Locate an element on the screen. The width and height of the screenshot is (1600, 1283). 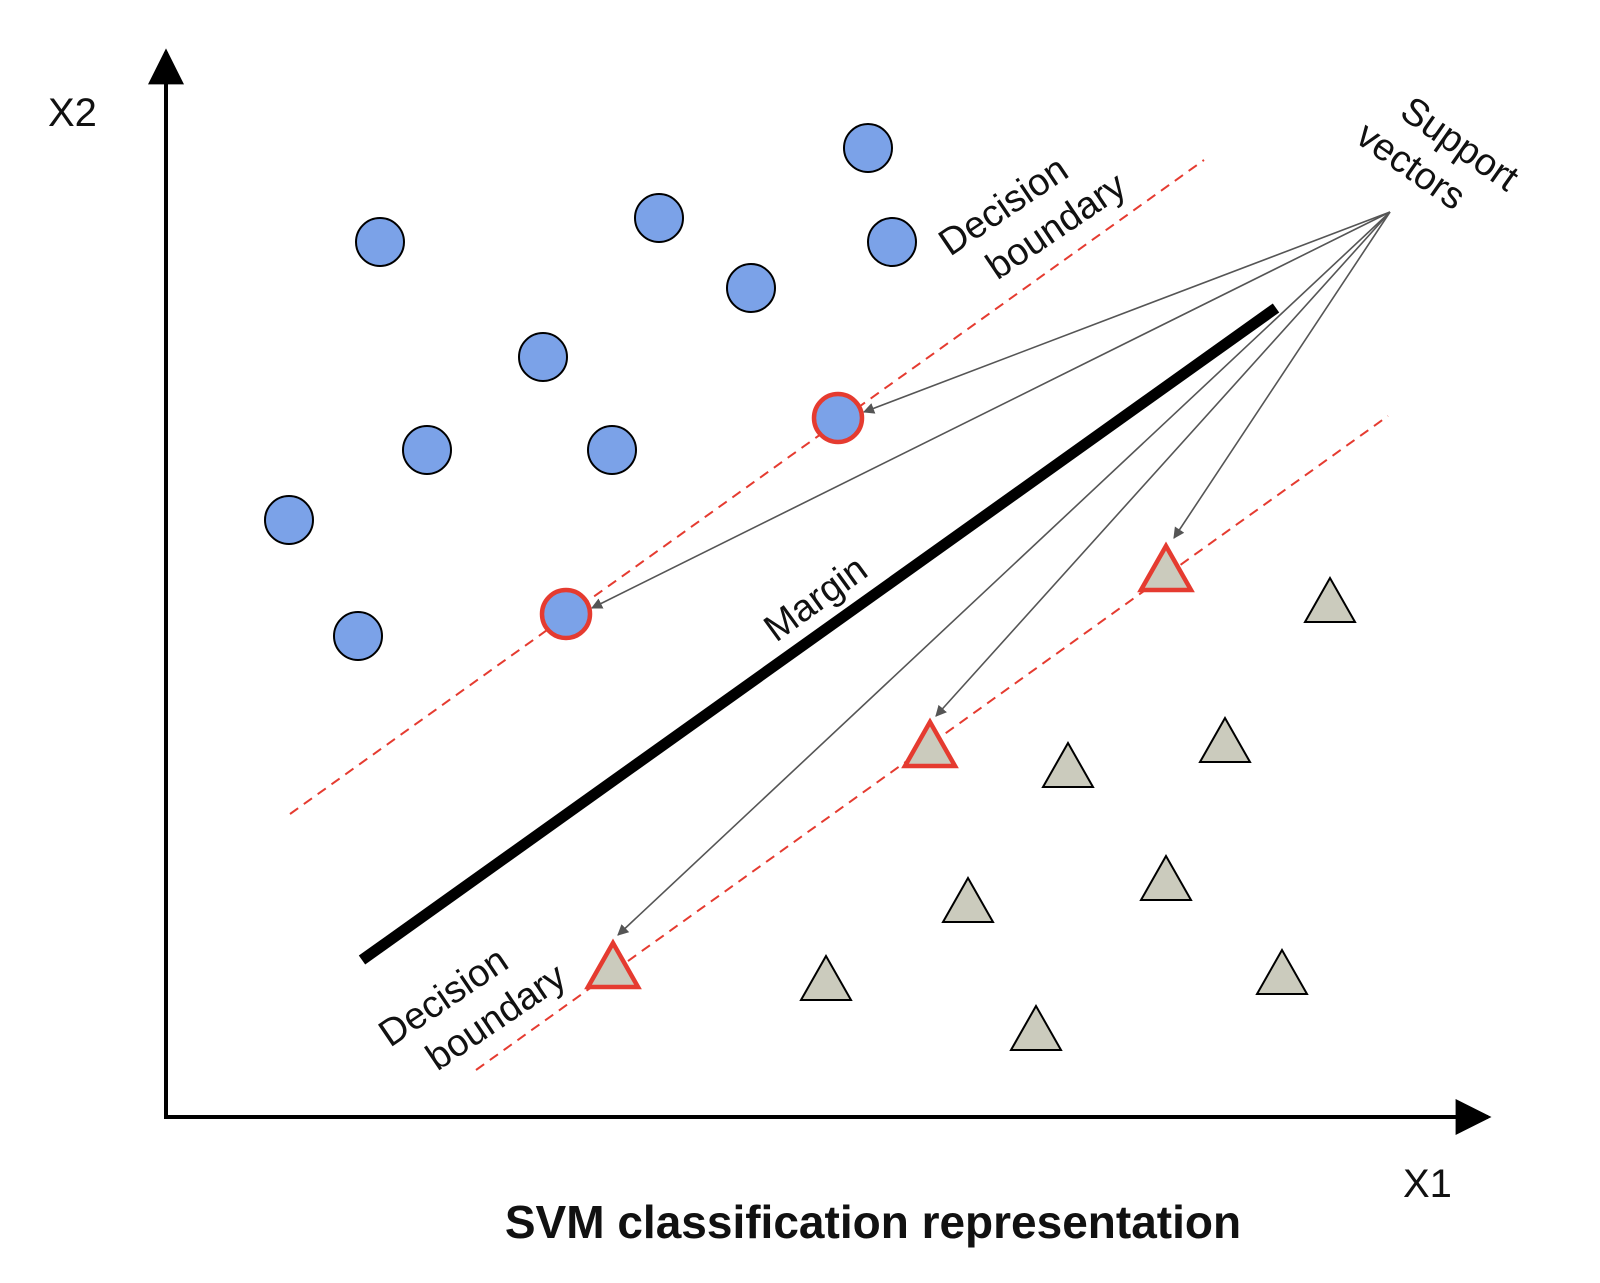
decision-boundary-label-top: Decision boundary is located at coordinates (1033, 214).